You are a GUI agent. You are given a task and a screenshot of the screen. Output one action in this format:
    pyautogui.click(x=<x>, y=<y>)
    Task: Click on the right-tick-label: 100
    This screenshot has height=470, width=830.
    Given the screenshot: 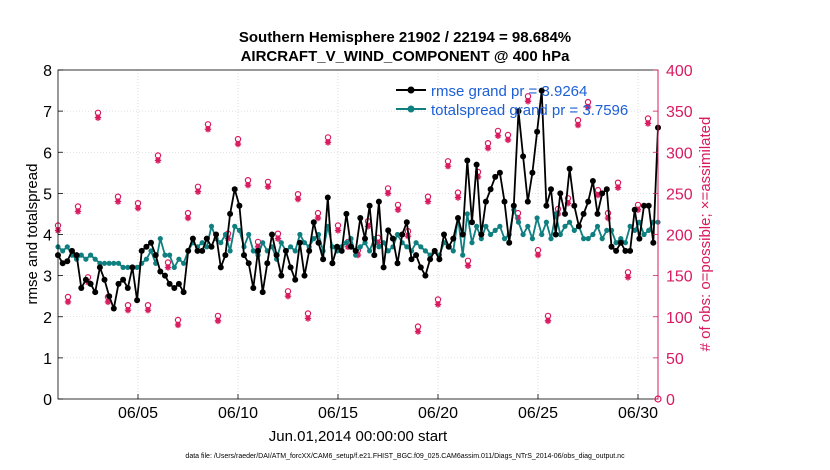 What is the action you would take?
    pyautogui.click(x=679, y=318)
    